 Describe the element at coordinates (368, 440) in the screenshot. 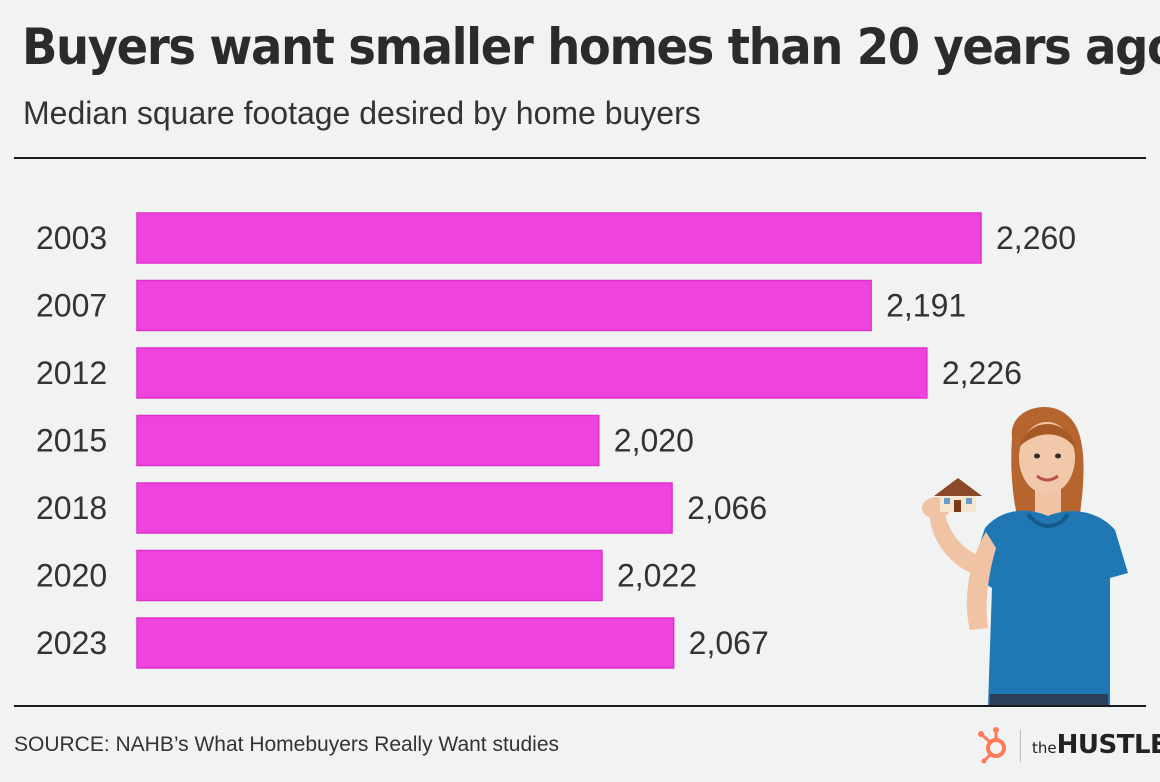

I see `bar-2015` at that location.